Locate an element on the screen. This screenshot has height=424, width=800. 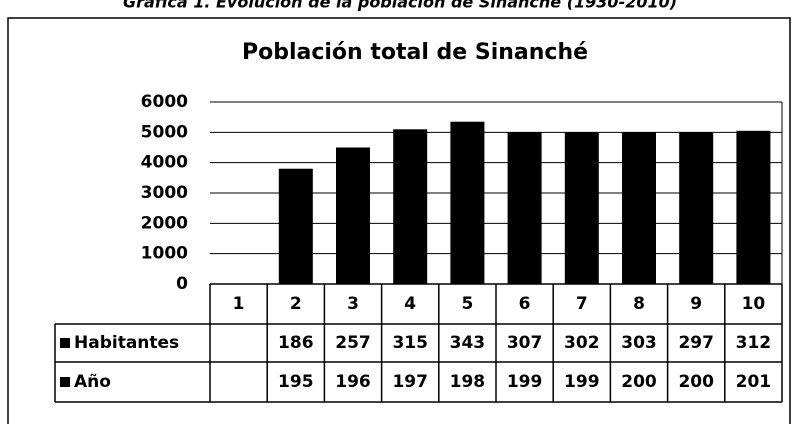
x-tick-label: 6 is located at coordinates (525, 304).